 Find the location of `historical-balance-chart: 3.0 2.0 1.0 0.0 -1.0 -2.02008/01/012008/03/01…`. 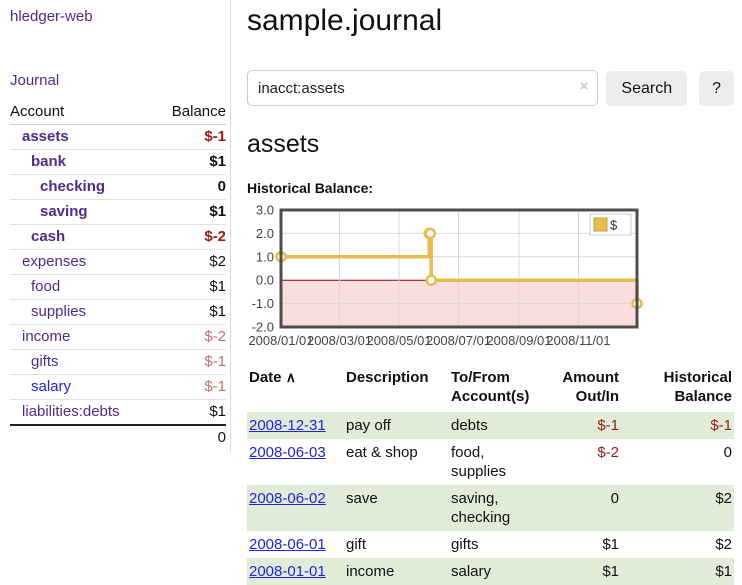

historical-balance-chart: 3.0 2.0 1.0 0.0 -1.0 -2.02008/01/012008/03/01… is located at coordinates (445, 275).